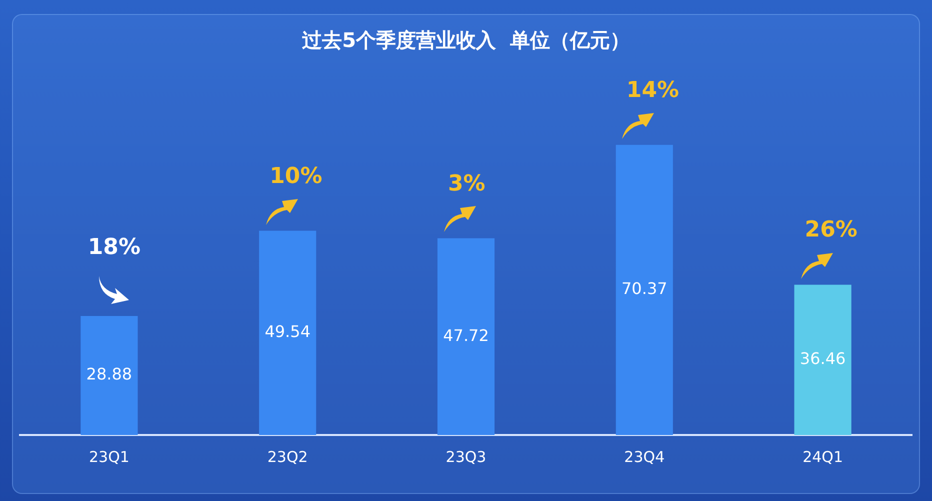  Describe the element at coordinates (831, 230) in the screenshot. I see `annotation: 26%` at that location.